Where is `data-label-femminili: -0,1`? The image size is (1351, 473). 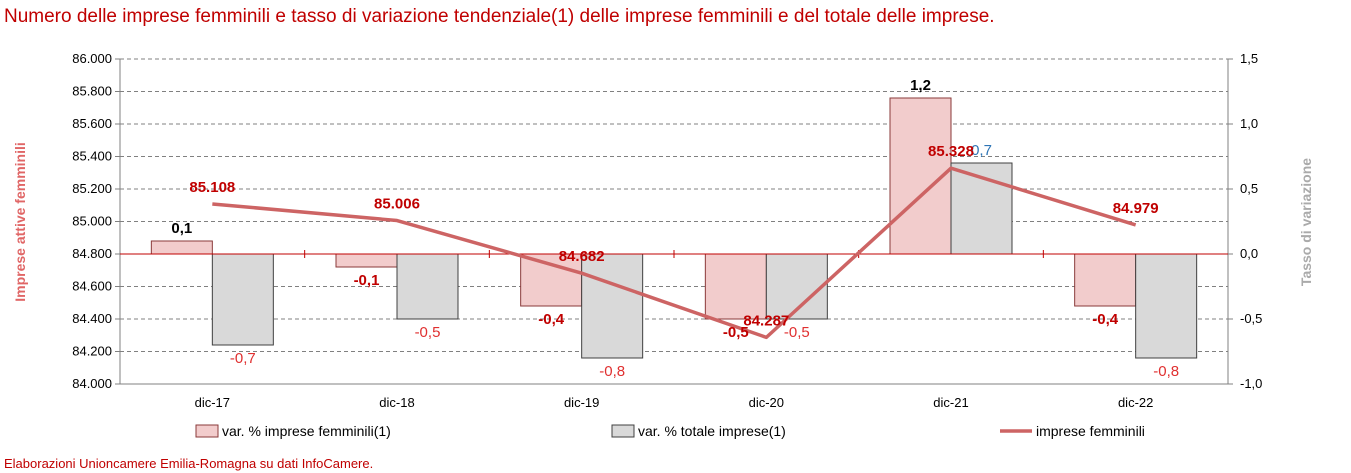
data-label-femminili: -0,1 is located at coordinates (367, 280).